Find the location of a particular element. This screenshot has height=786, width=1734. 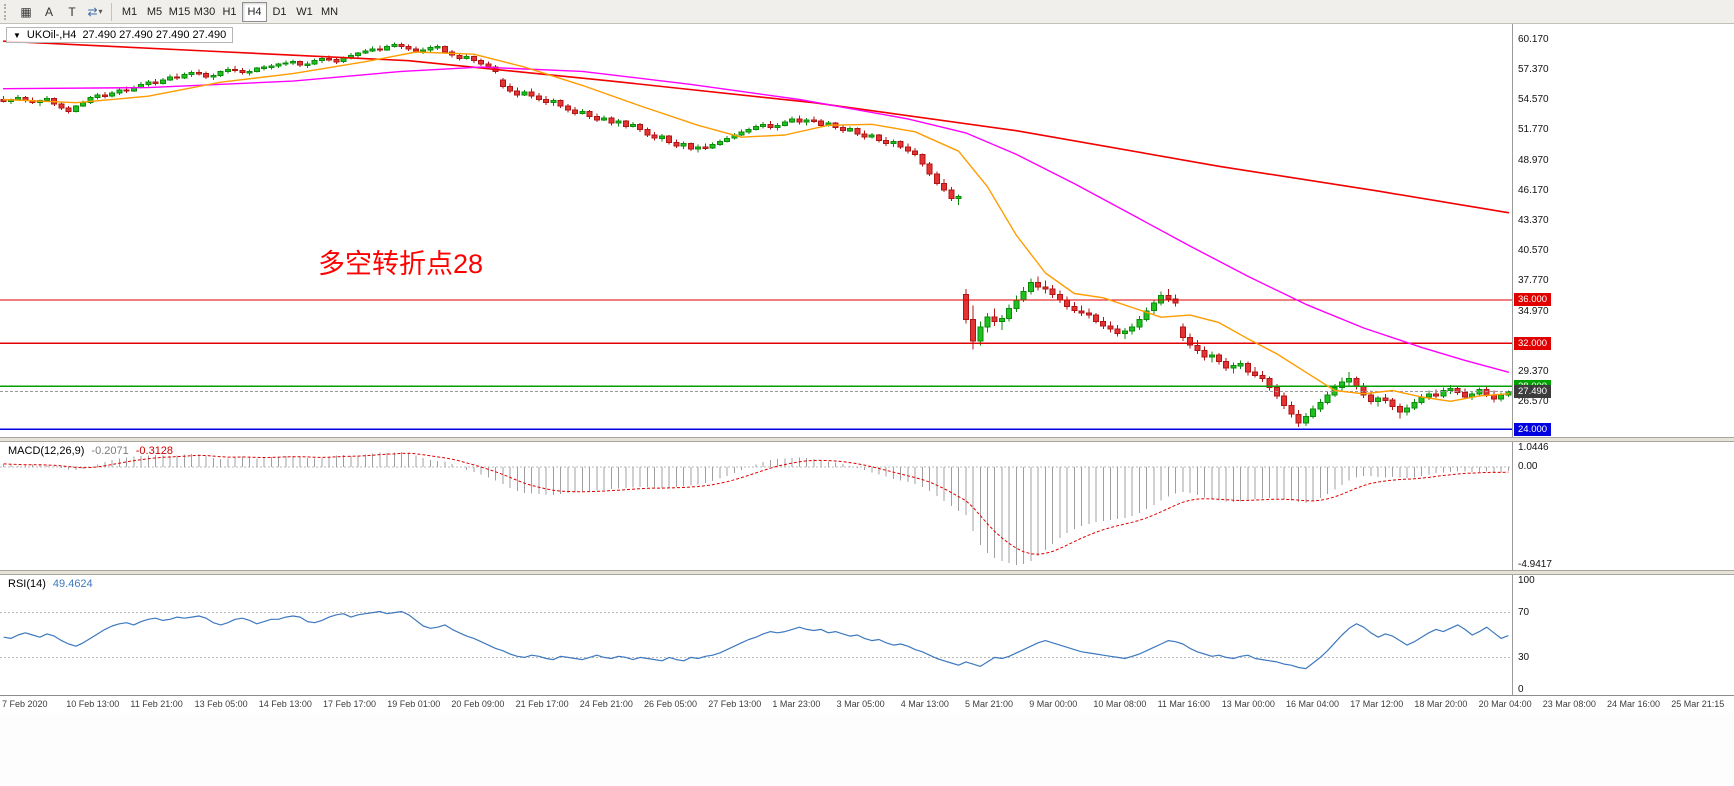

price-tick-label: 29.370 is located at coordinates (1533, 371).